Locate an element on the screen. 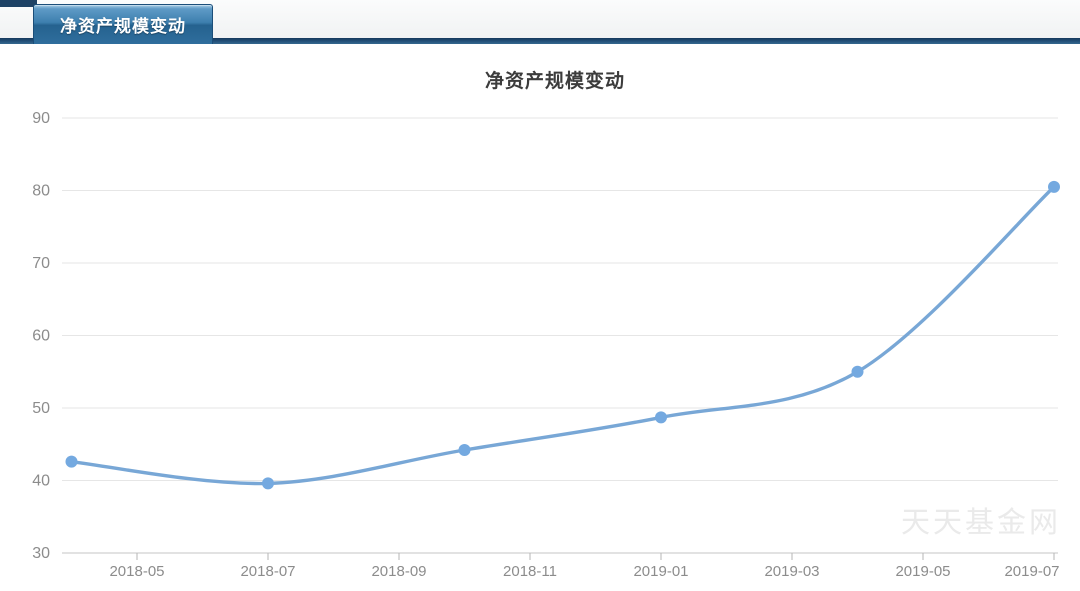  chart-title: 净资产规模变动 is located at coordinates (554, 81).